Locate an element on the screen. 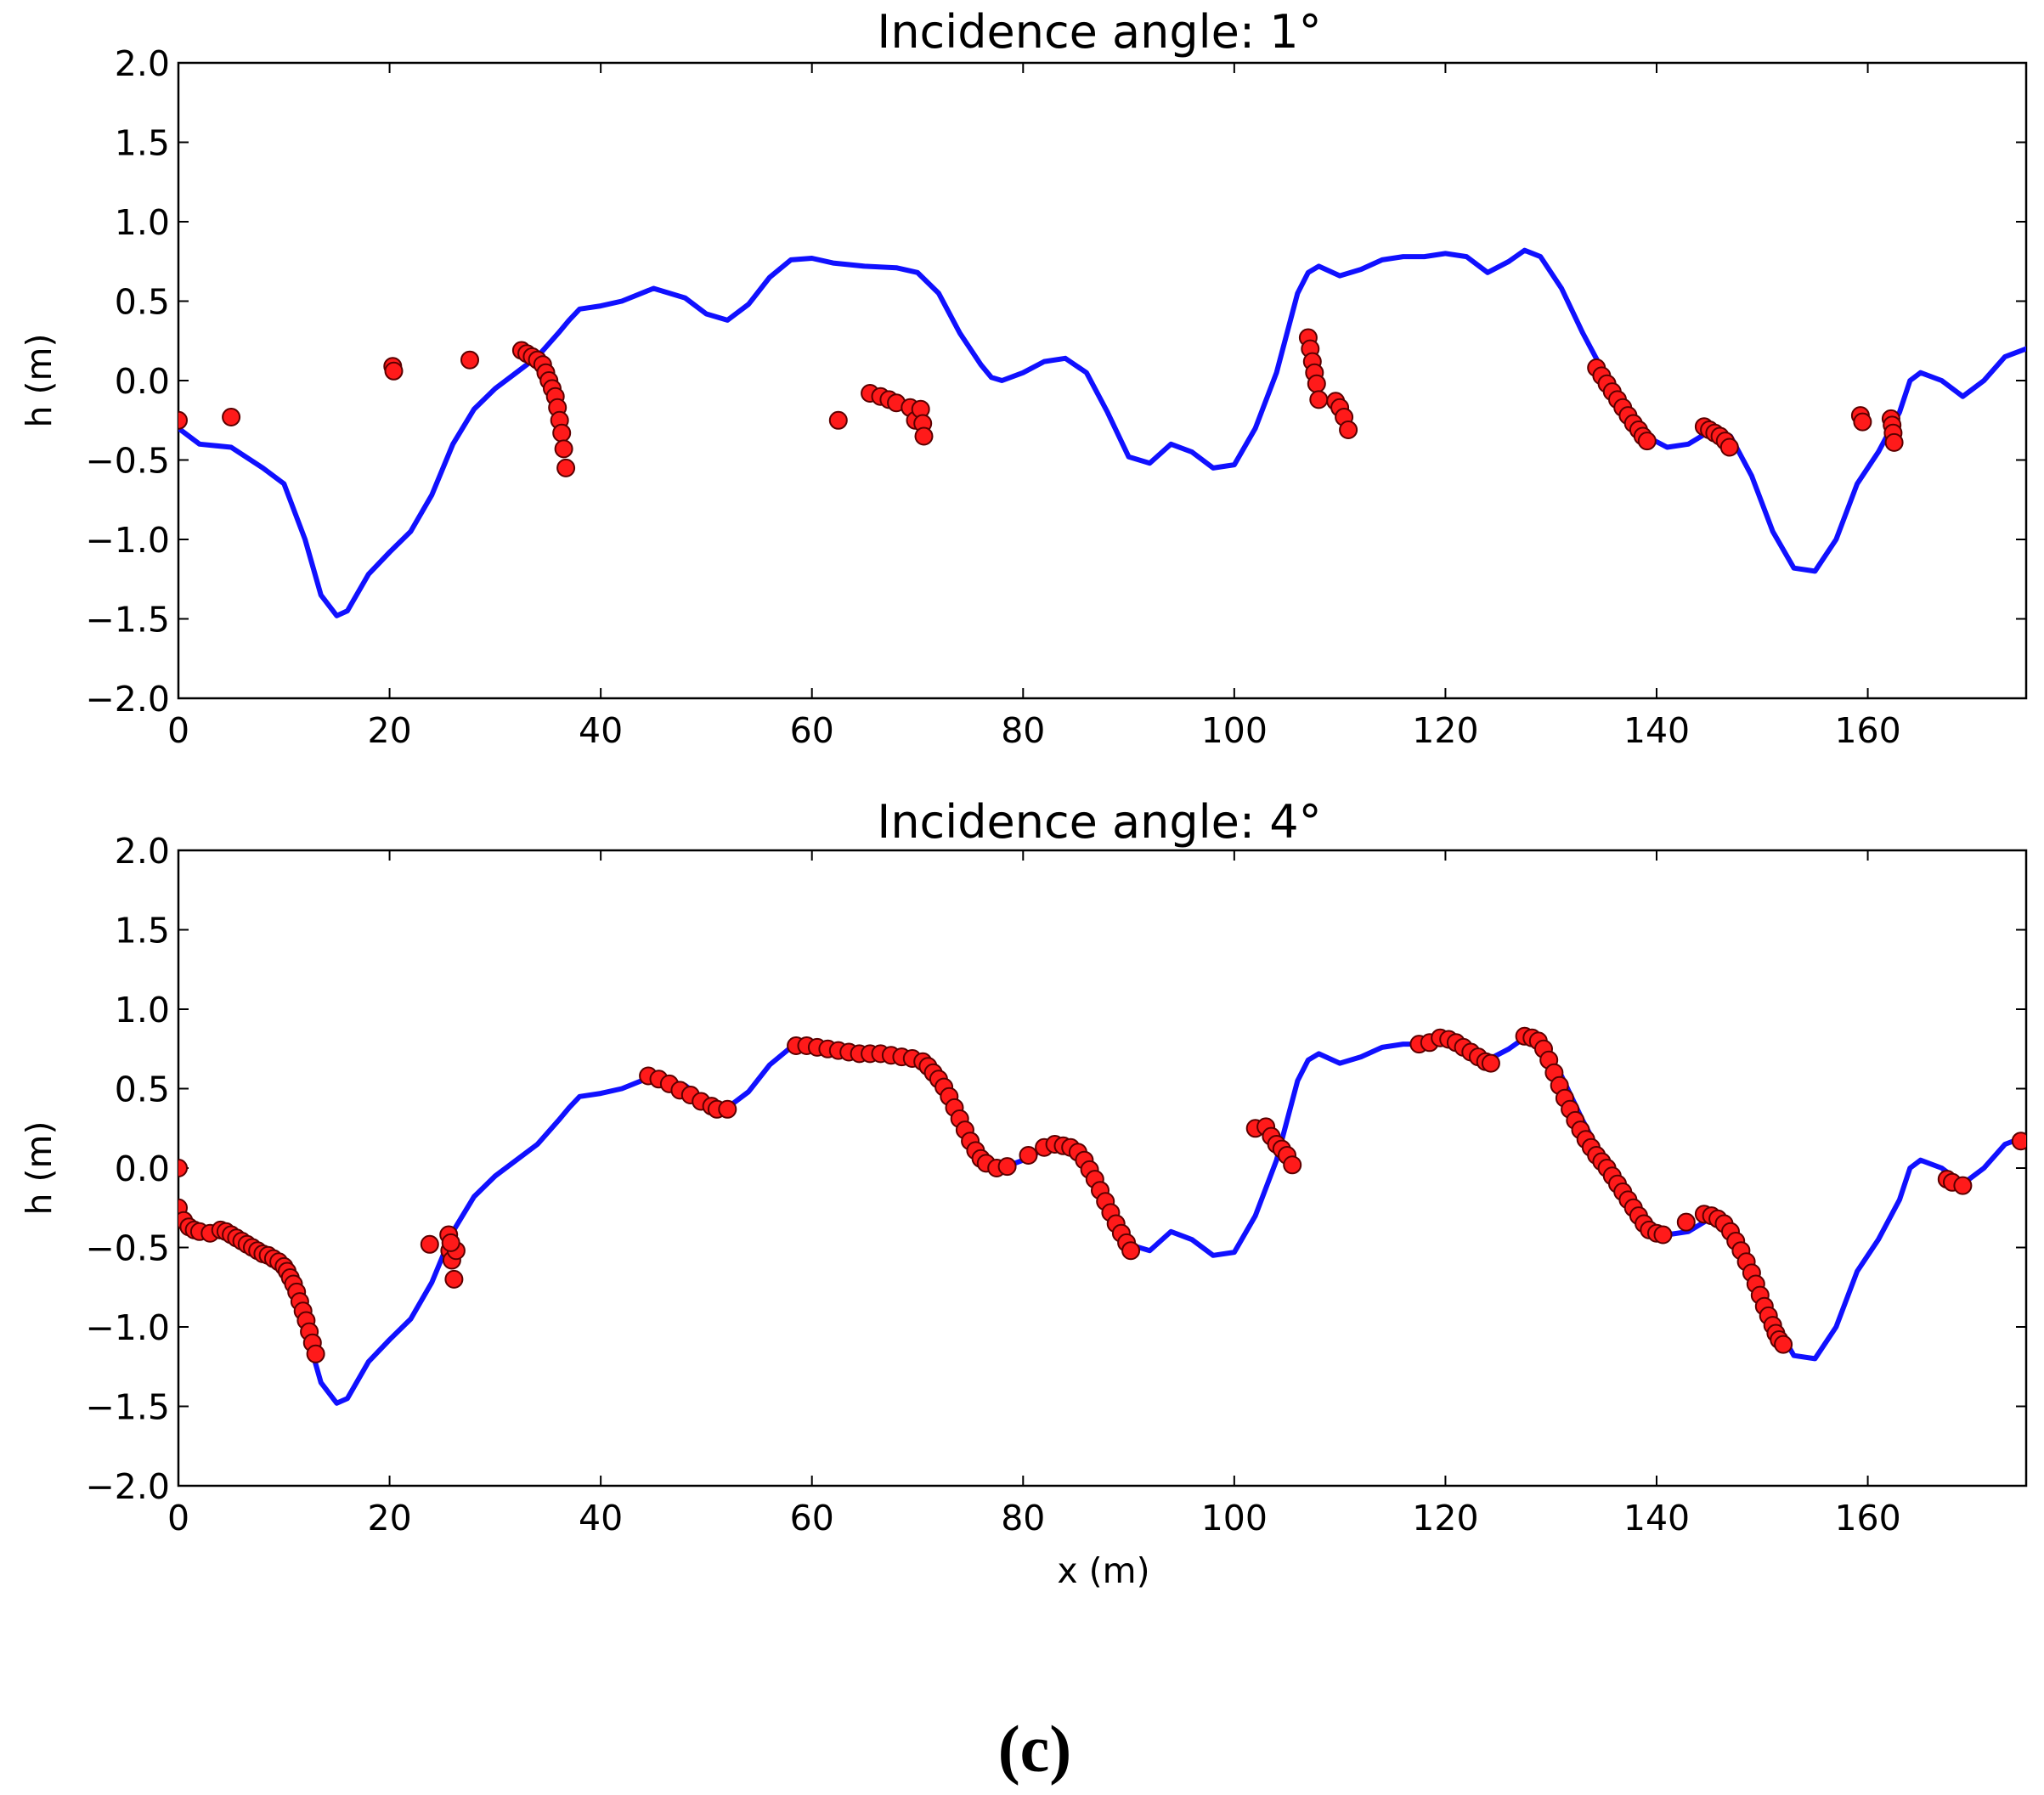  chart-title: Incidence angle: 4° is located at coordinates (1099, 822).